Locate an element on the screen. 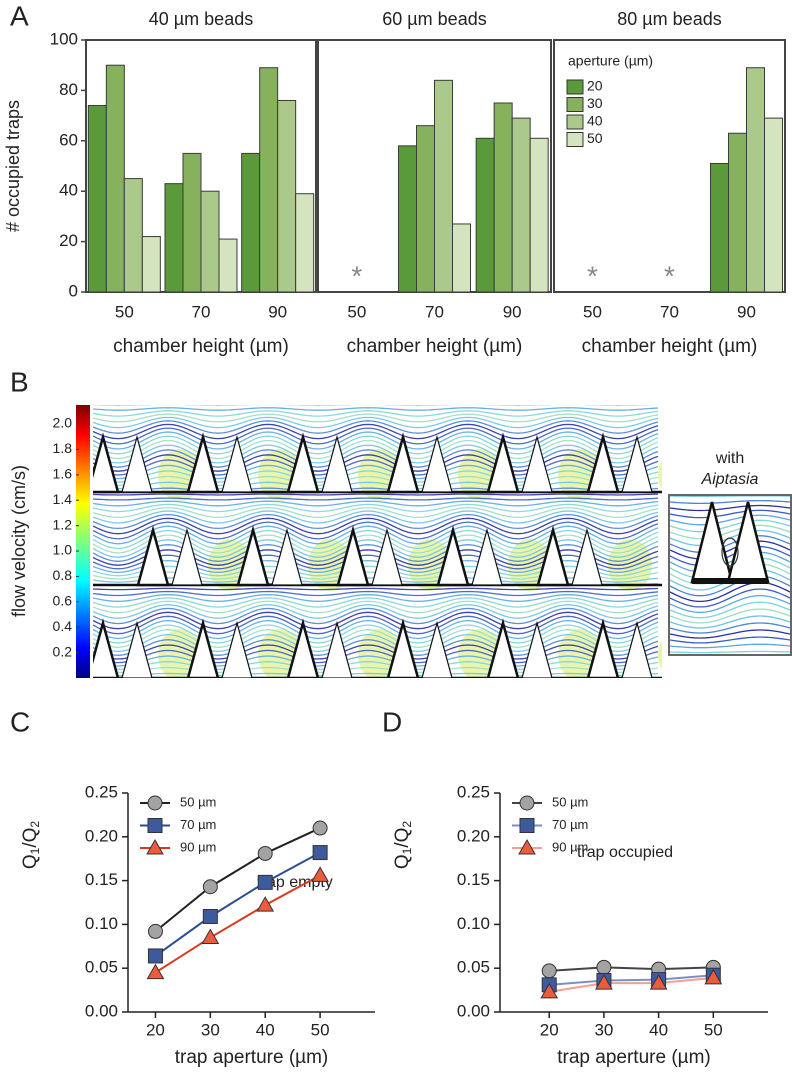 The width and height of the screenshot is (792, 1074). chart-title: 80 µm beads is located at coordinates (669, 19).